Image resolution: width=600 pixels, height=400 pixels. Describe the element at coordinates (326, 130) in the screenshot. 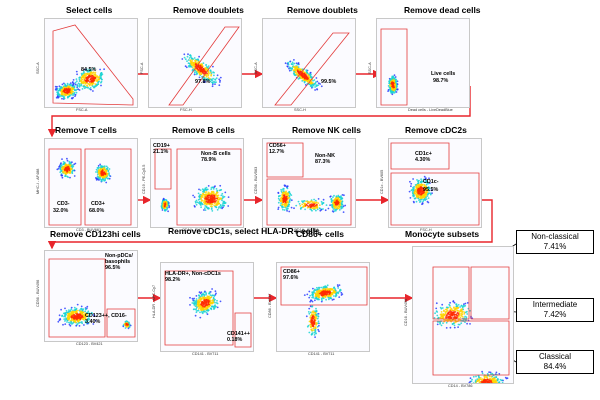

I see `panel-title: Remove NK cells` at that location.